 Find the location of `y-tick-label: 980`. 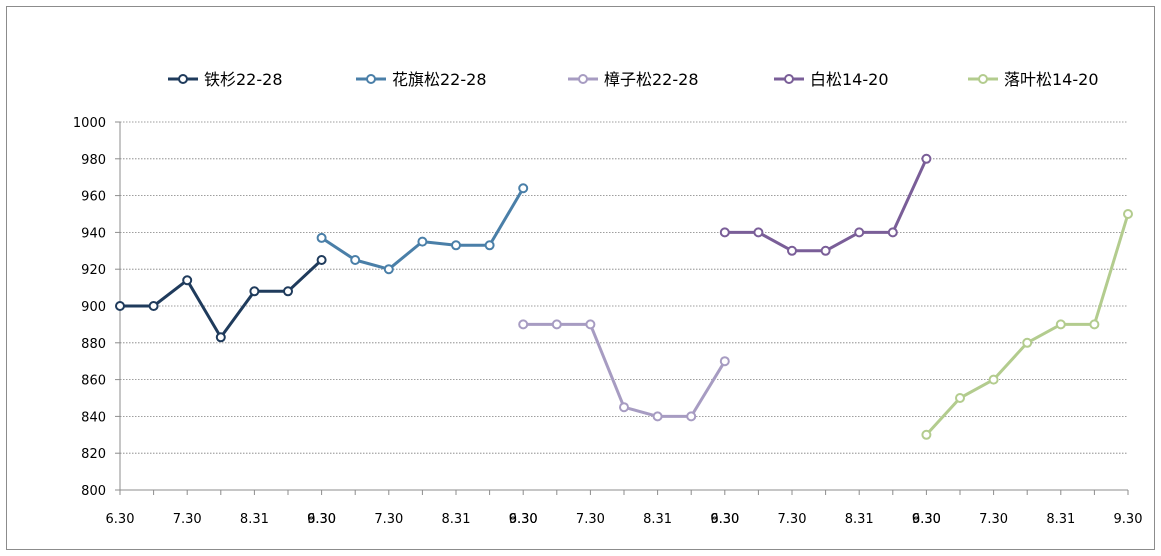

y-tick-label: 980 is located at coordinates (93, 160).